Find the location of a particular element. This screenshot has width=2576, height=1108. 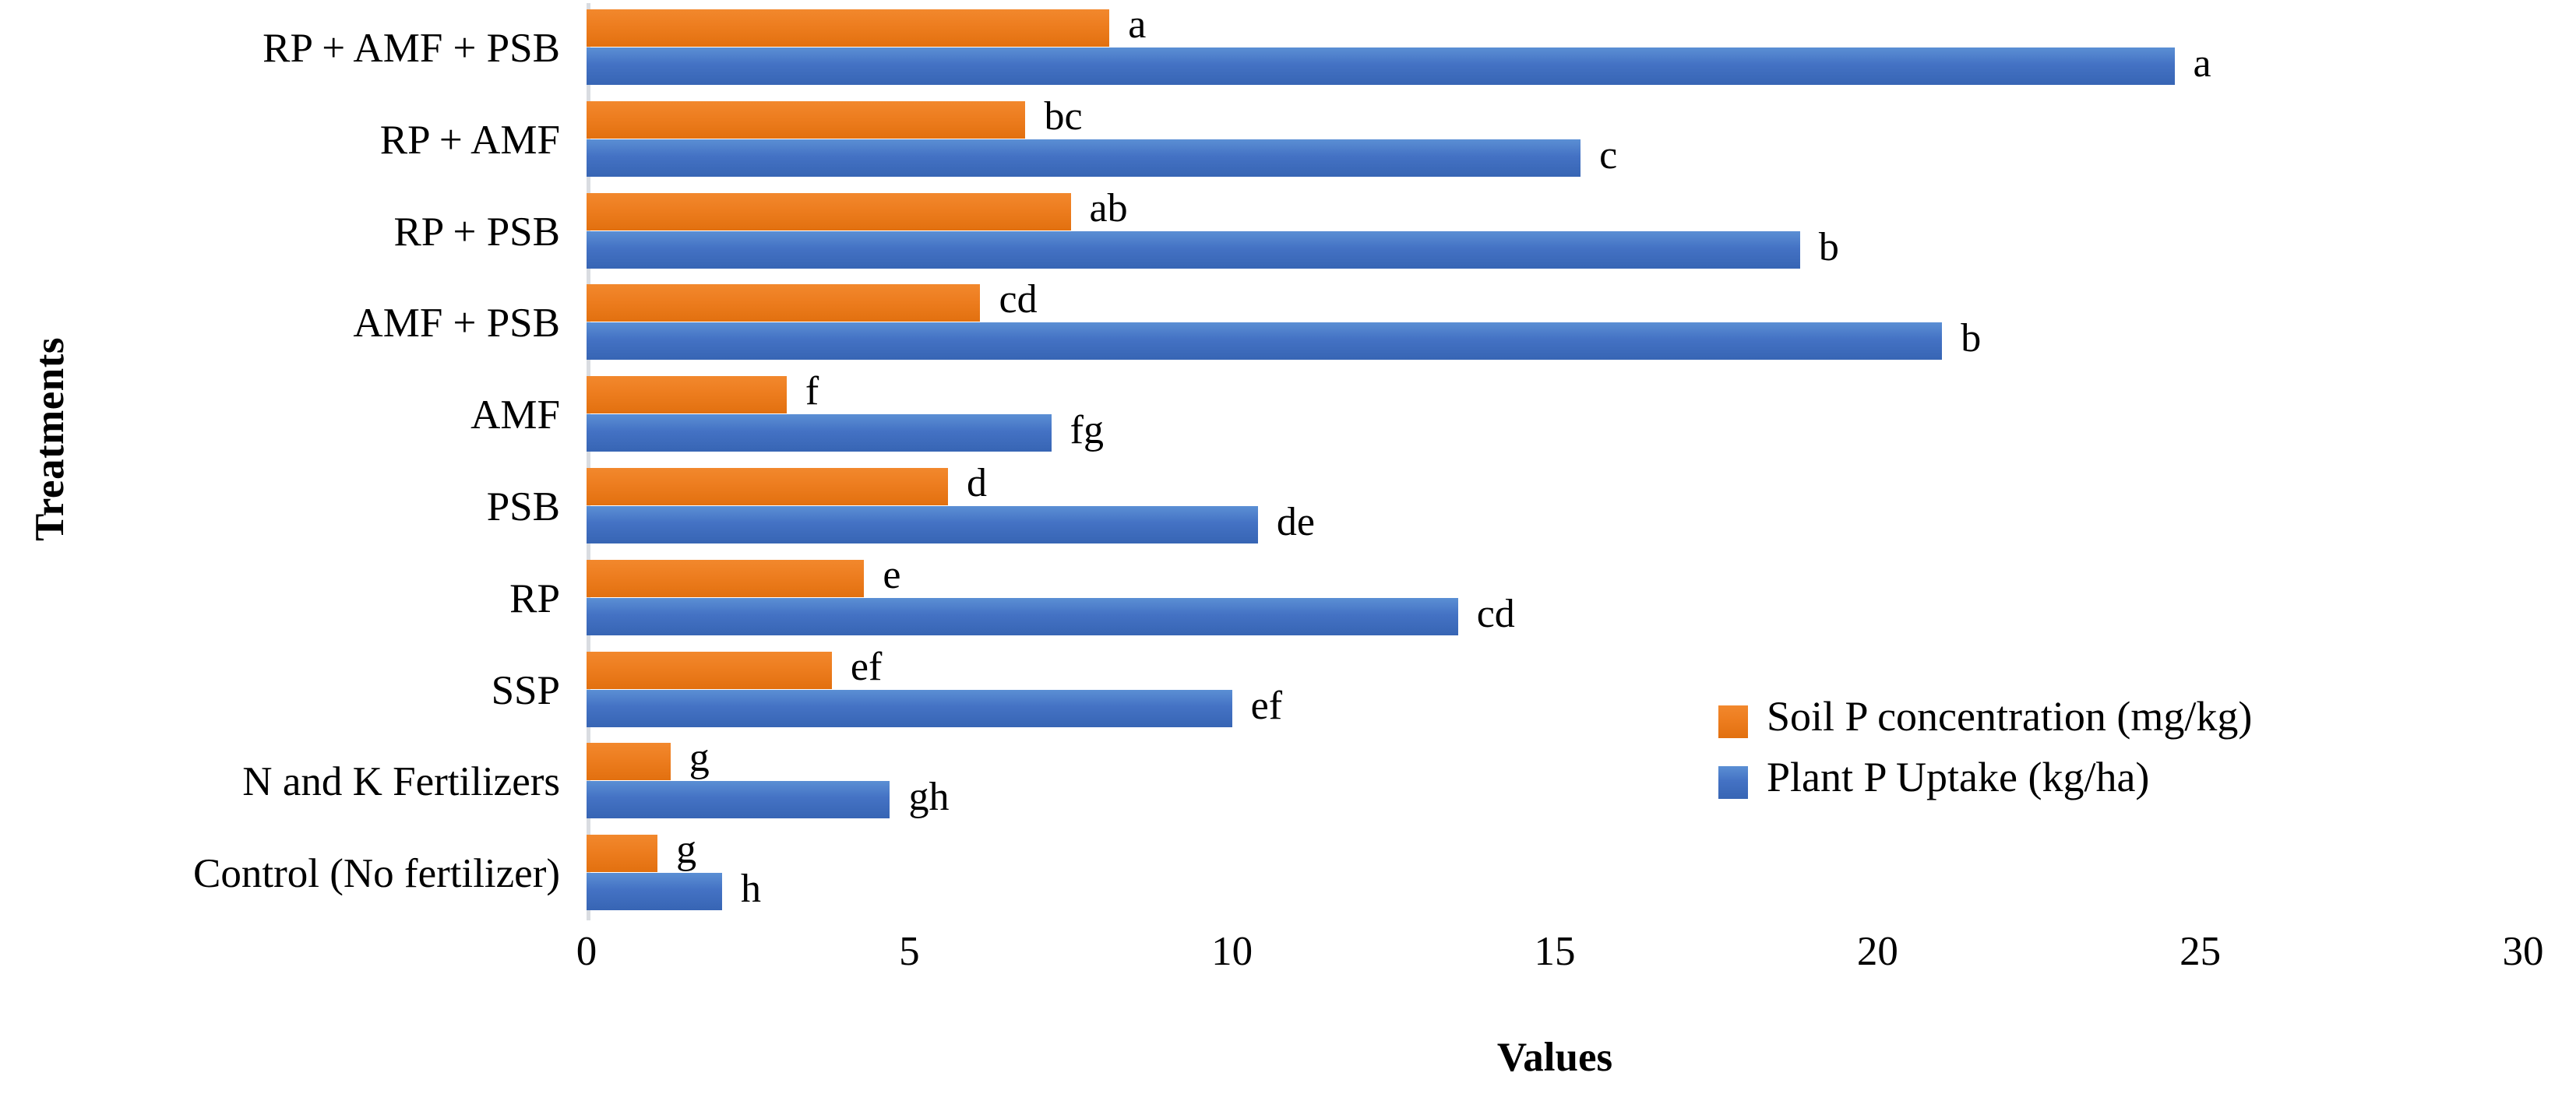

orange-swatch-icon is located at coordinates (1733, 721).